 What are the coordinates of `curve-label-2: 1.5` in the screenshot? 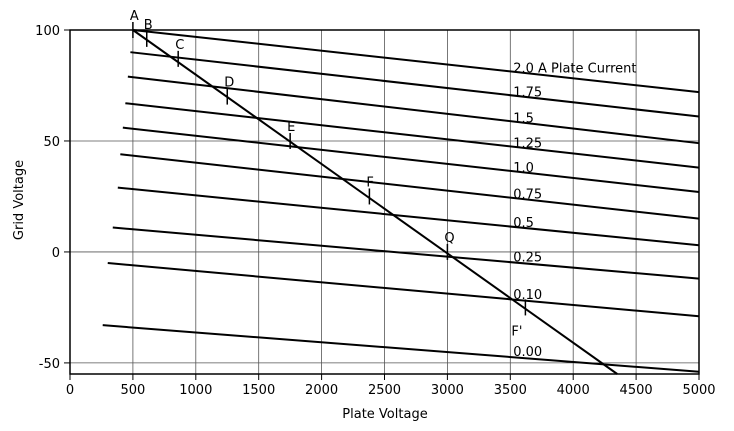 It's located at (523, 119).